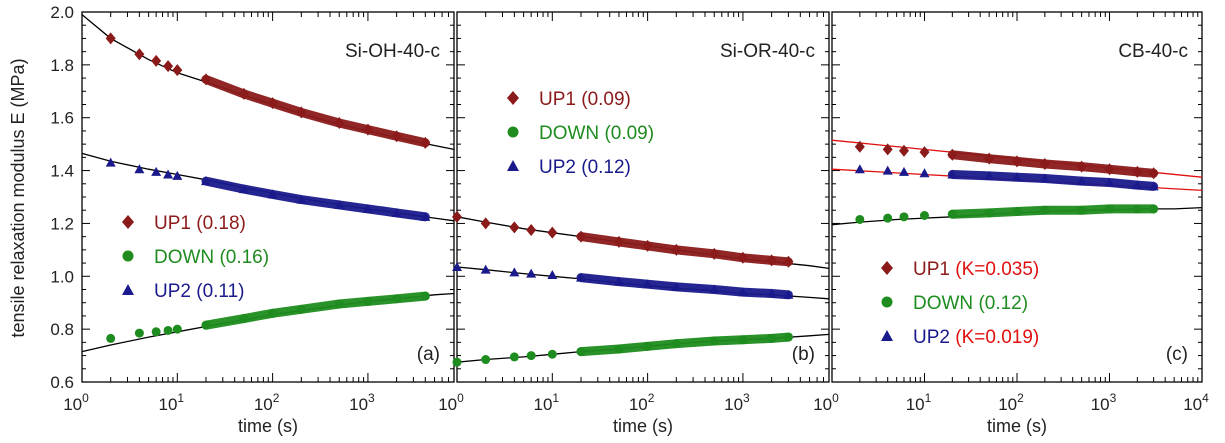  I want to click on panel-b-title: Si-OR-40-c, so click(767, 51).